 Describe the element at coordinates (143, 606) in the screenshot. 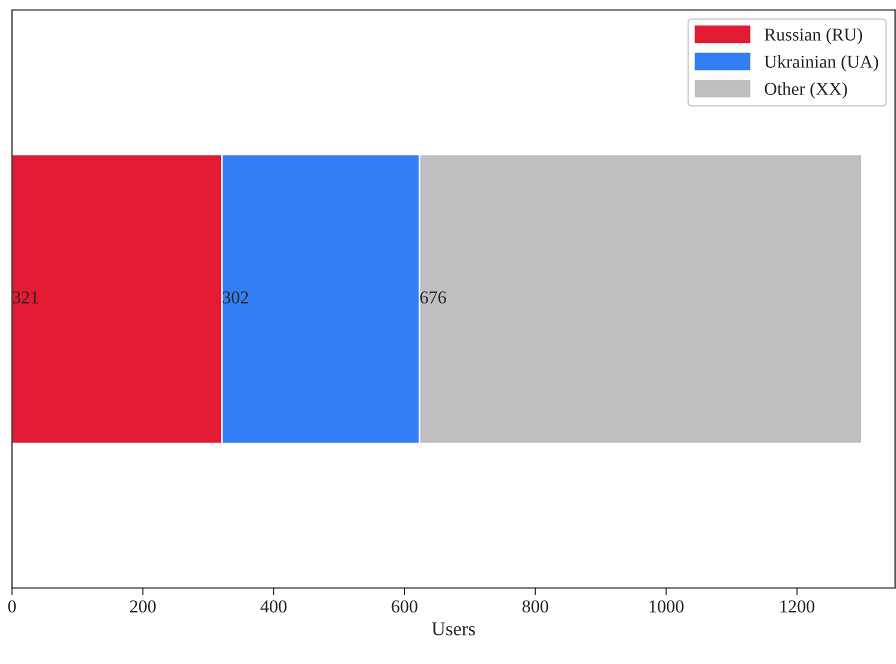

I see `x-tick-label: 200` at that location.